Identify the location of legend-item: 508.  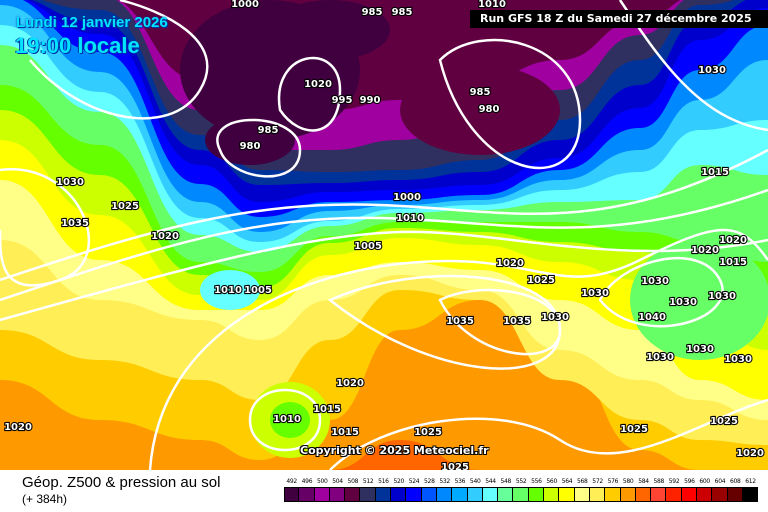
(353, 490).